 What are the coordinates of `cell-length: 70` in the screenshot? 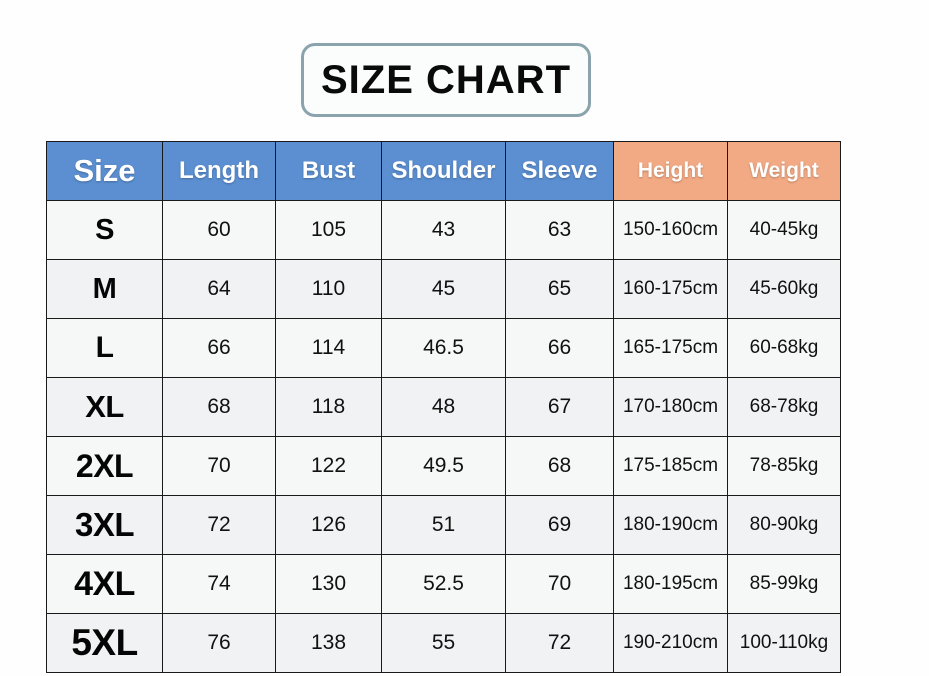 It's located at (219, 466).